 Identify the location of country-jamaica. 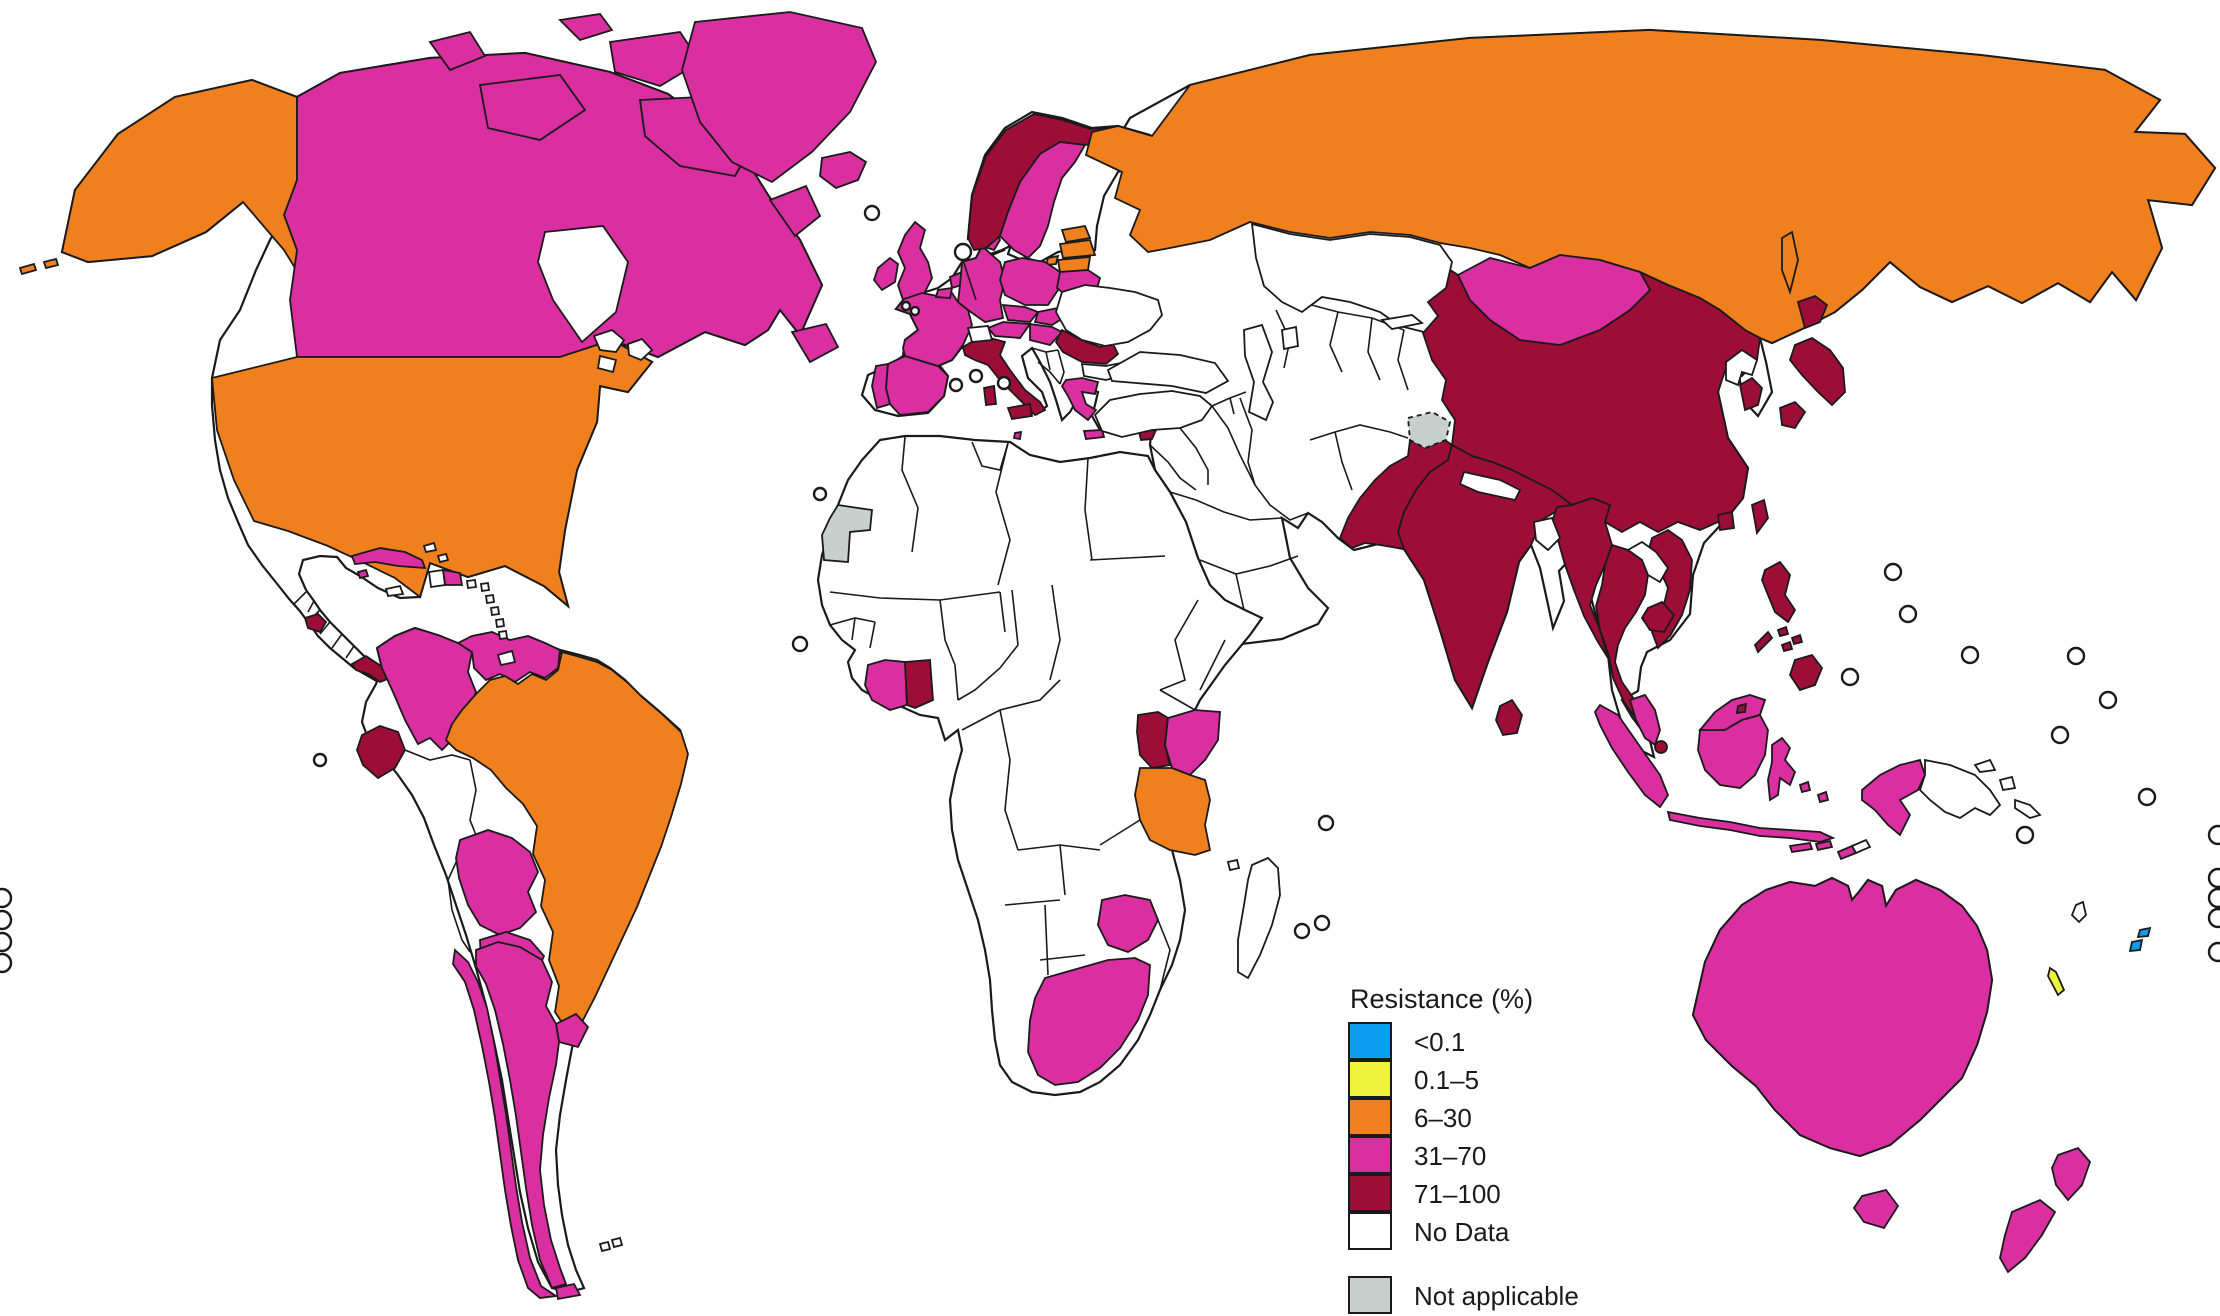
(394, 590).